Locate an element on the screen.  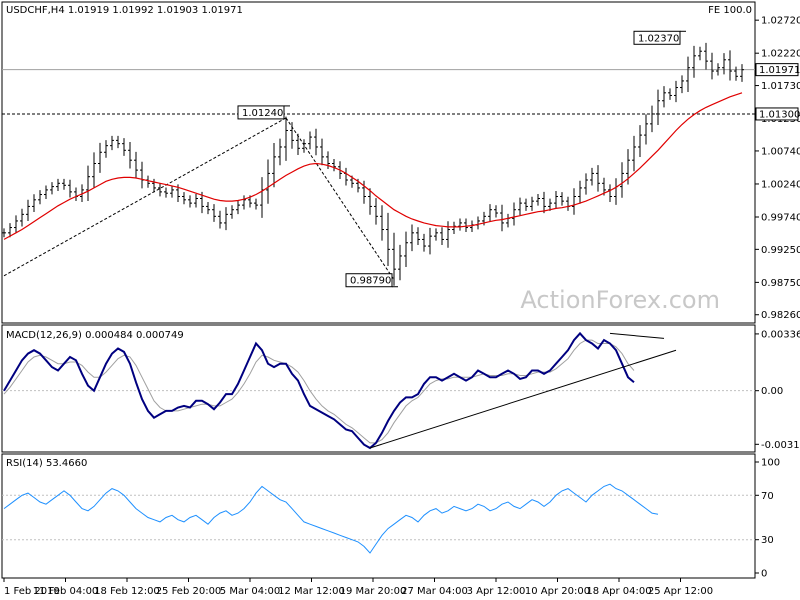
price-annotation-label: 1.02370 is located at coordinates (658, 38).